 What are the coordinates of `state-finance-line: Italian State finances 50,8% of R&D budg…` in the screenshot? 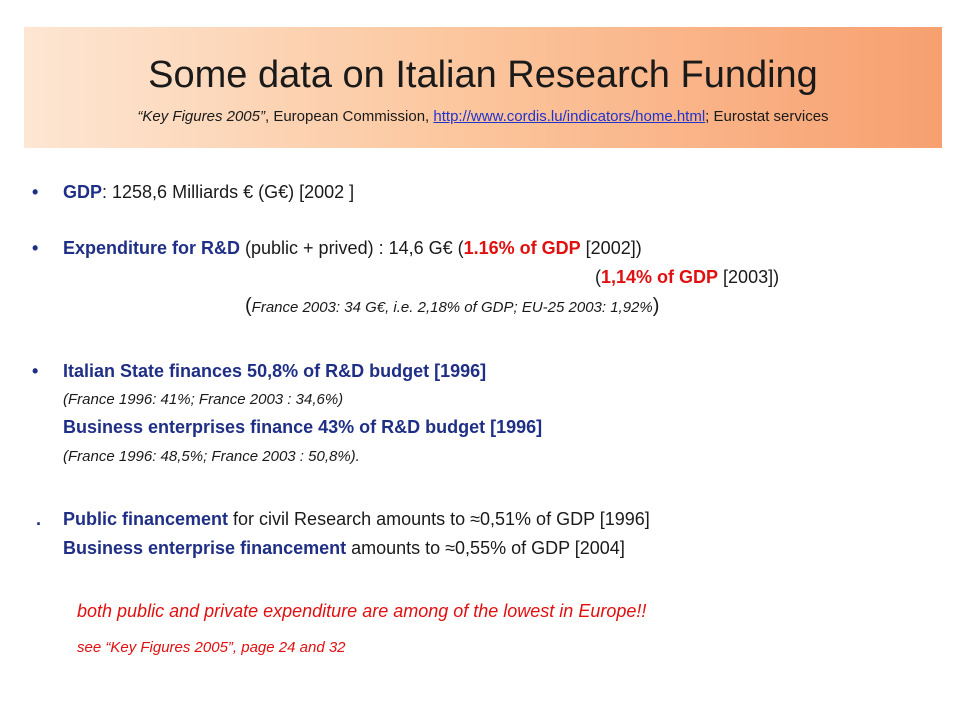 It's located at (275, 371).